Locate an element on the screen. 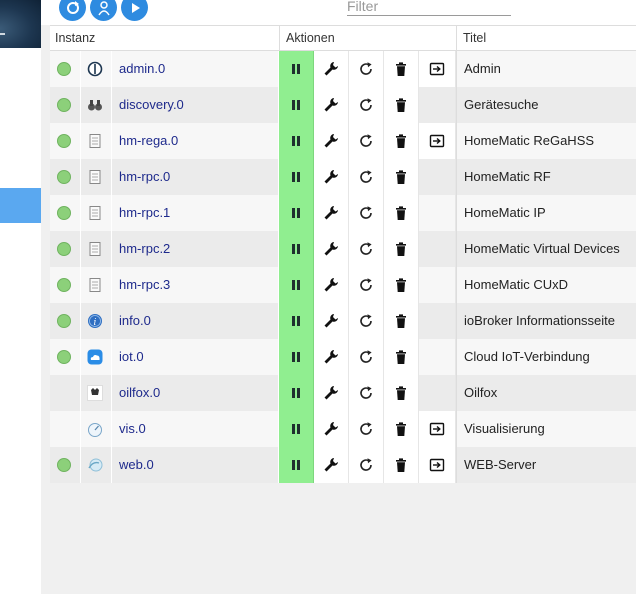  expert-mode-button is located at coordinates (103, 10).